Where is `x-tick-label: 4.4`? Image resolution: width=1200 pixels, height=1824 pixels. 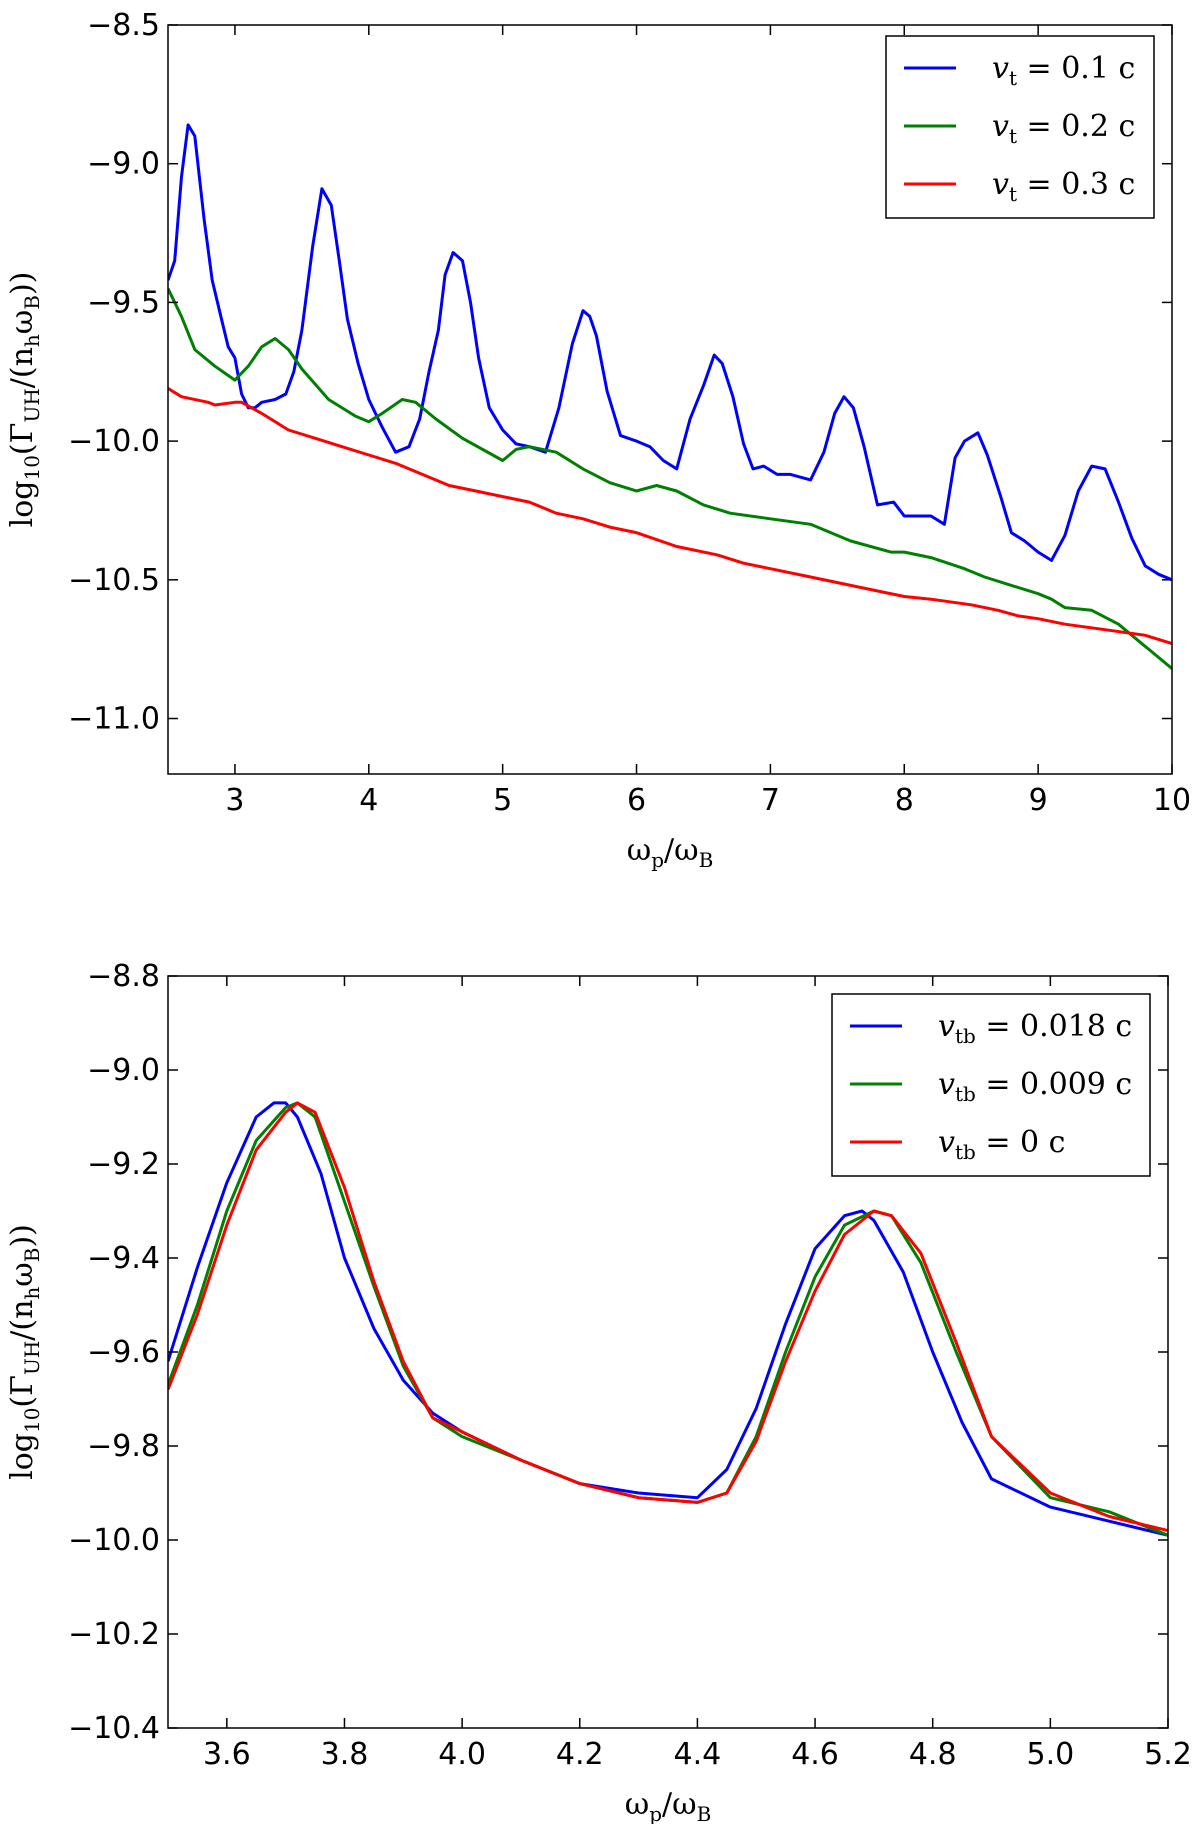 x-tick-label: 4.4 is located at coordinates (698, 1754).